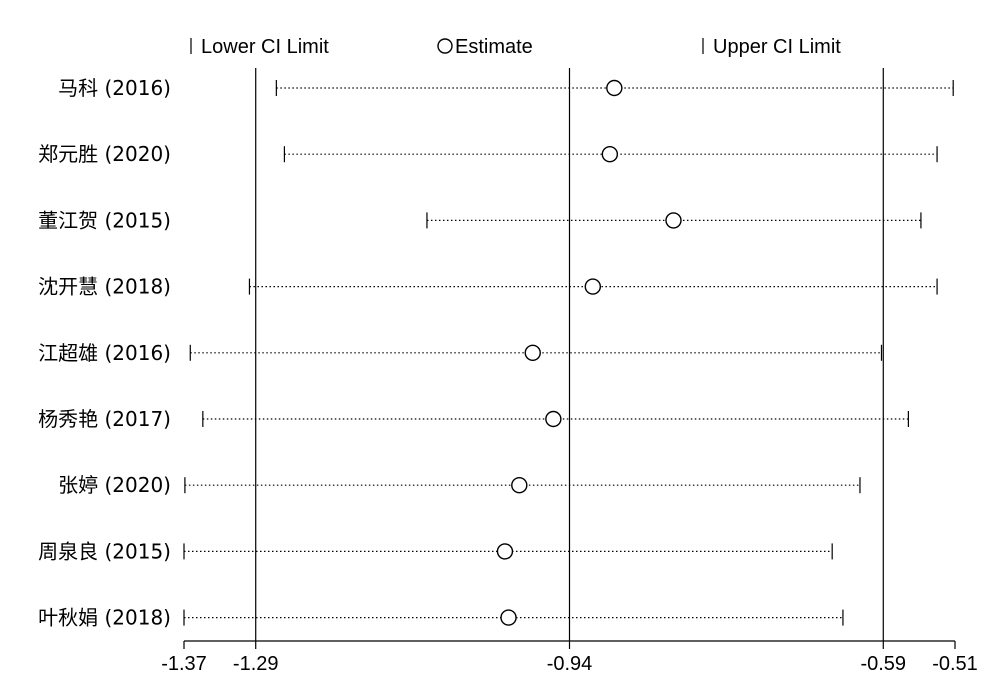 Image resolution: width=1000 pixels, height=694 pixels. I want to click on legend: Lower CI Limit Estimate Upper CI Limit, so click(515, 47).